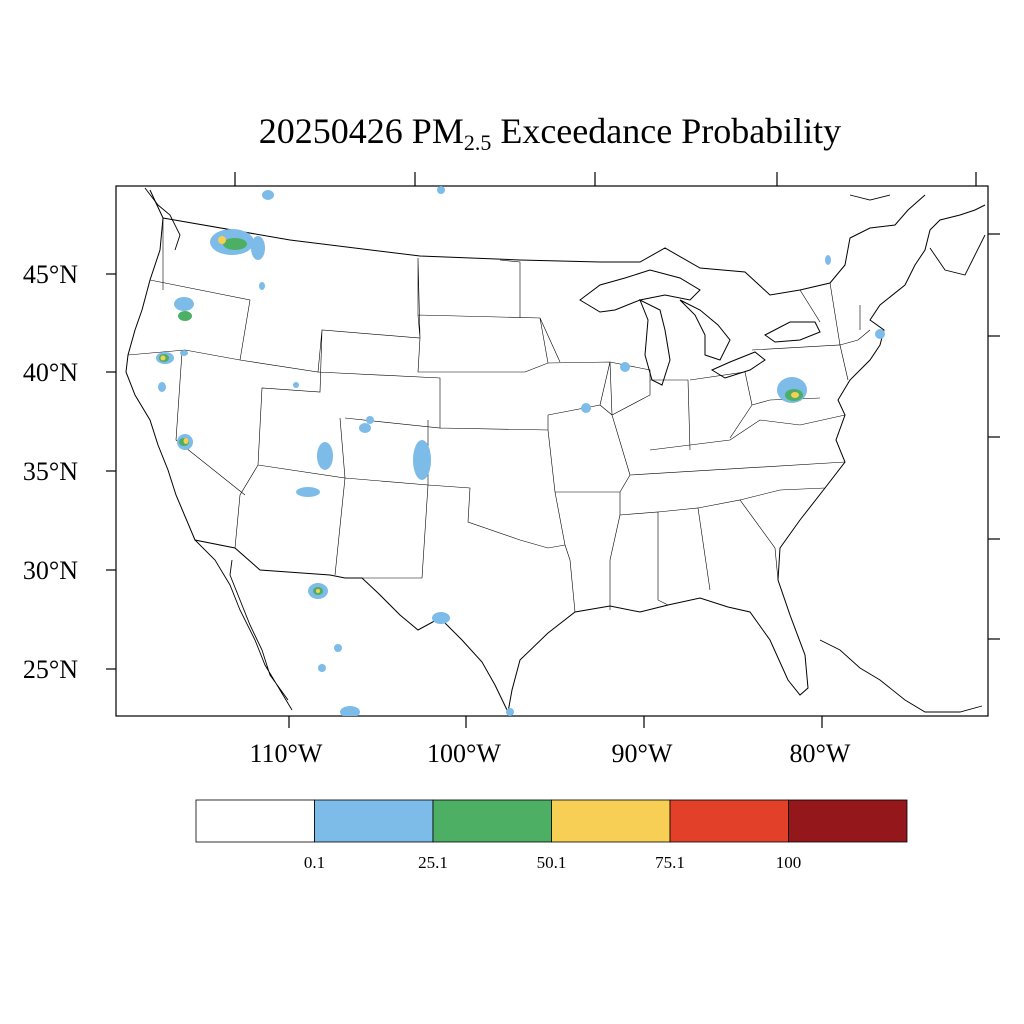  I want to click on map-title: 20250426 PM2.5 Exceedance Probability, so click(512, 133).